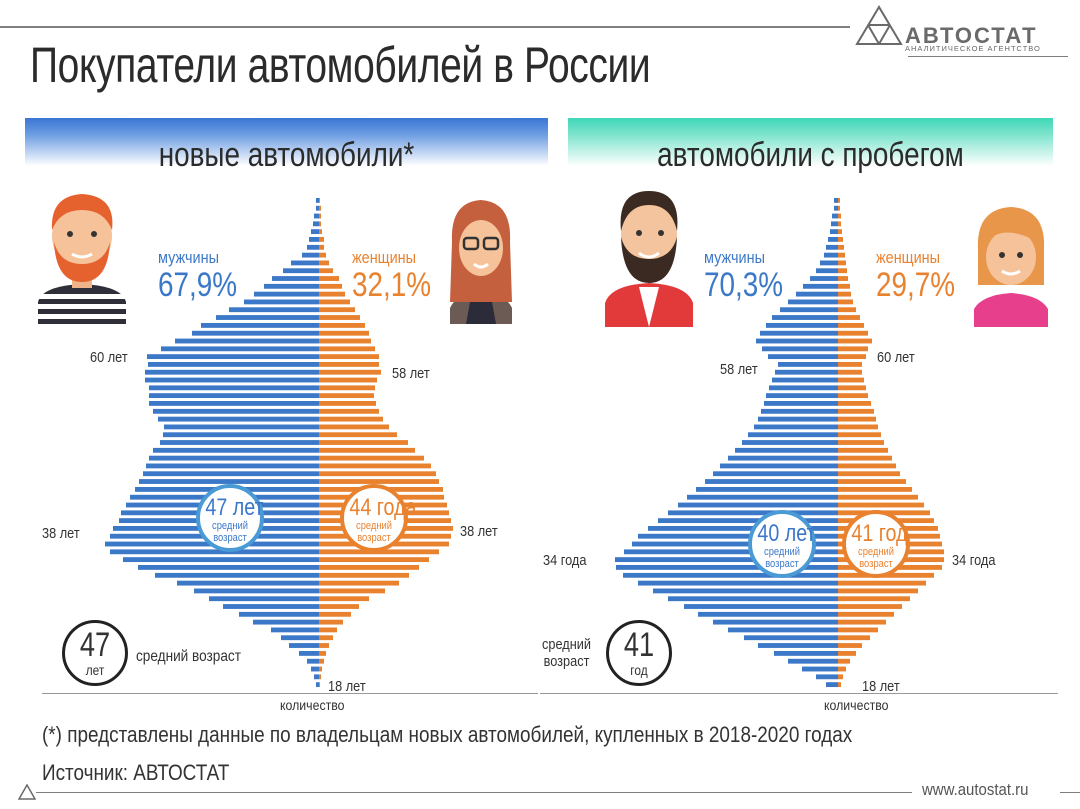 The image size is (1080, 809). I want to click on source: Источник: АВТОСТАТ, so click(136, 772).